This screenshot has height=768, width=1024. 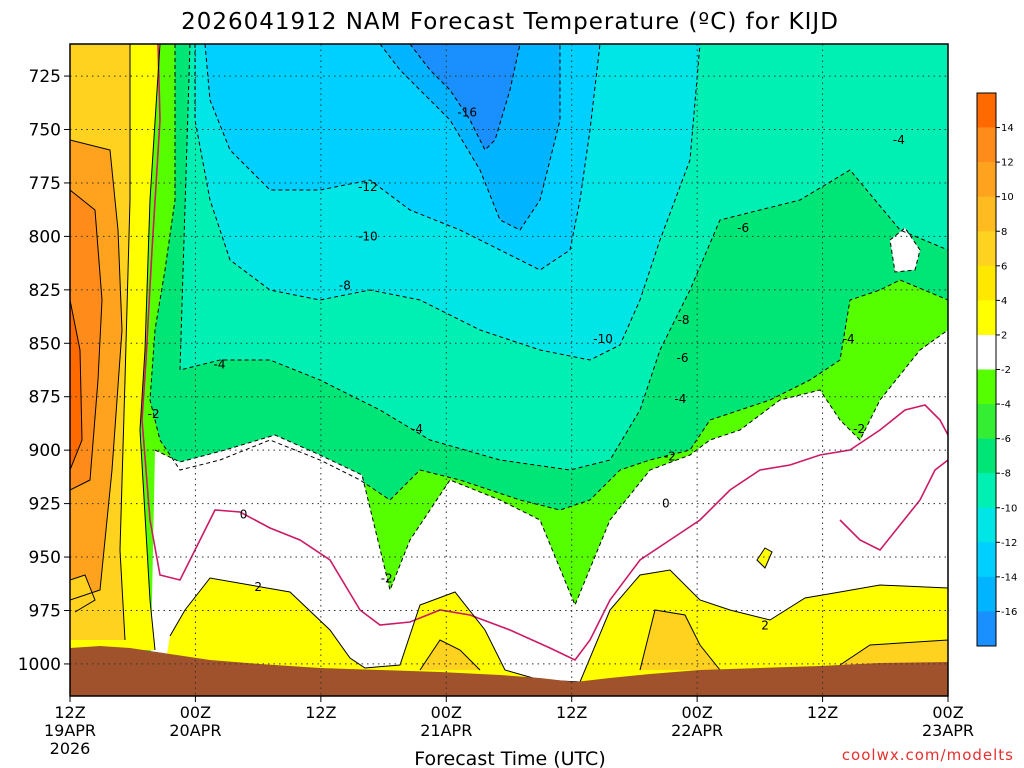 What do you see at coordinates (39, 665) in the screenshot?
I see `y-tick-label-1000: 1000` at bounding box center [39, 665].